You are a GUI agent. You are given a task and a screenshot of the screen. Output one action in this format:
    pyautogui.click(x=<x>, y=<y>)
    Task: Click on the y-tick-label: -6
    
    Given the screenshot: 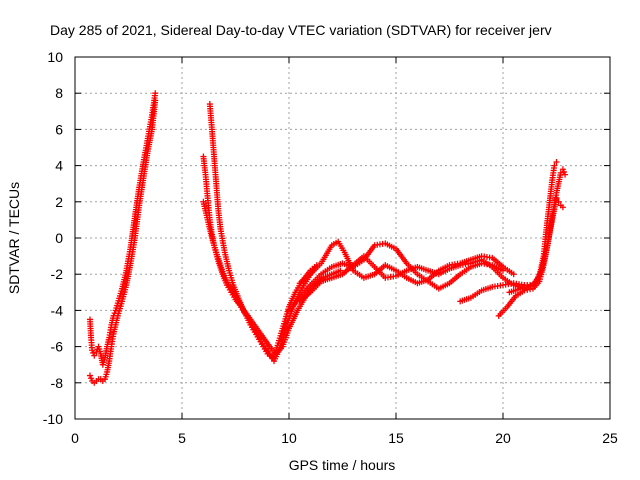 What is the action you would take?
    pyautogui.click(x=57, y=347)
    